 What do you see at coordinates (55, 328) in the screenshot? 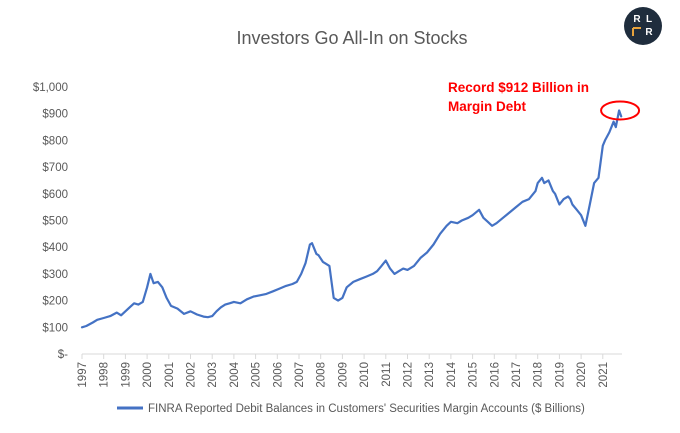
I see `y-tick-label: $100` at bounding box center [55, 328].